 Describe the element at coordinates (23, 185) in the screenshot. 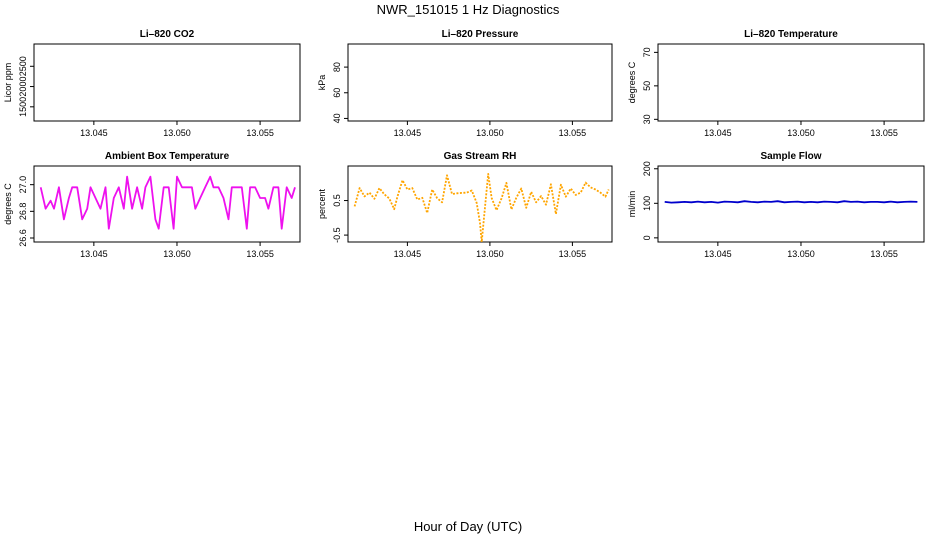

I see `y-tick-label: 27.0` at that location.